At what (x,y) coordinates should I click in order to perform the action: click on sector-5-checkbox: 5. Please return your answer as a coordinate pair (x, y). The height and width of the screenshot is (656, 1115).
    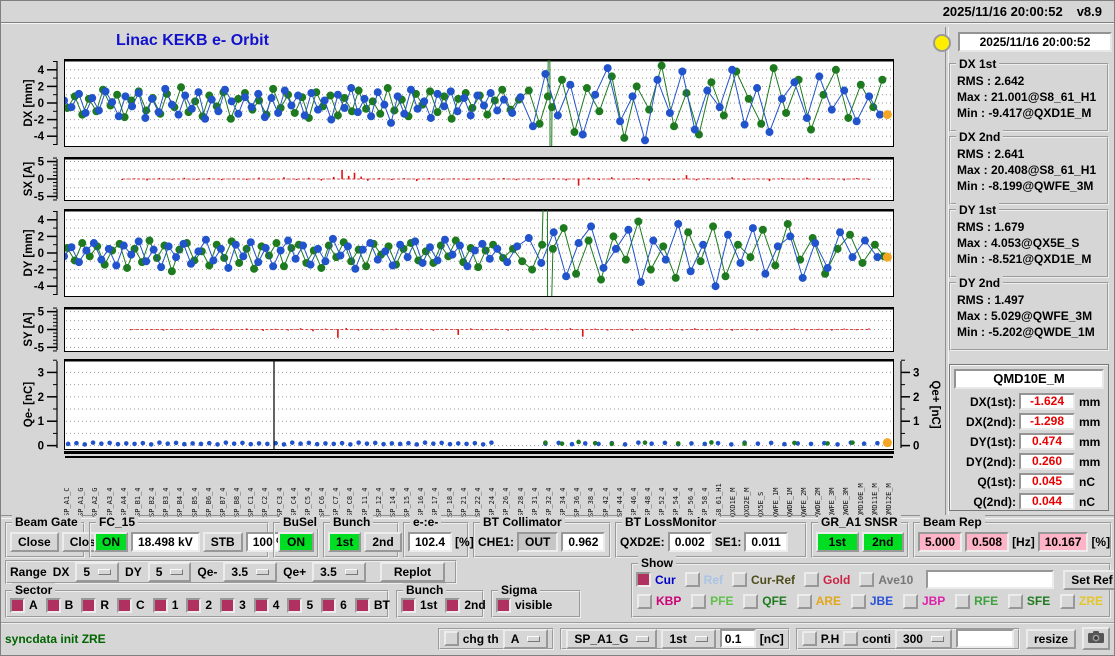
    Looking at the image, I should click on (300, 605).